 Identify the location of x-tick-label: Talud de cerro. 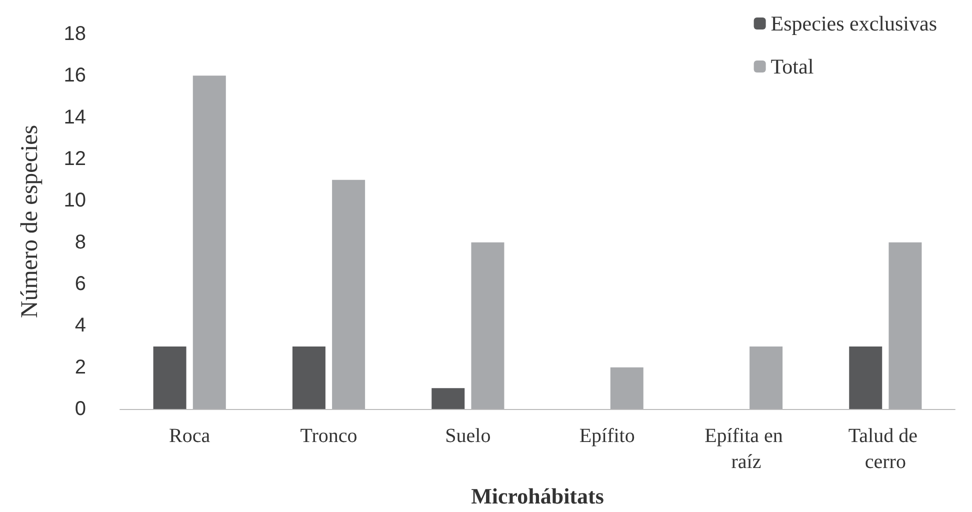
(885, 449).